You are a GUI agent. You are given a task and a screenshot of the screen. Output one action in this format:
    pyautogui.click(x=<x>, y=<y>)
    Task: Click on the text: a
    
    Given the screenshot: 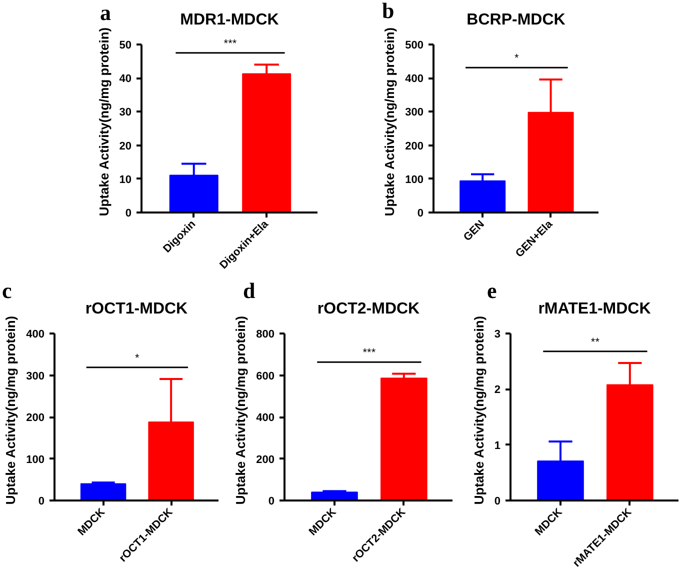 What is the action you would take?
    pyautogui.click(x=105, y=12)
    